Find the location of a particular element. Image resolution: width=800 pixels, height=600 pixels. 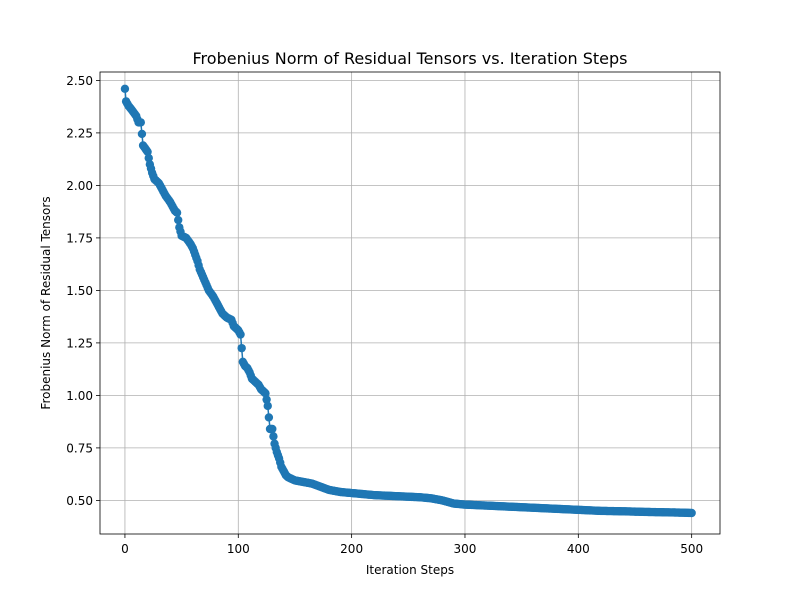

y-tick-label: 1.50 is located at coordinates (79, 291).